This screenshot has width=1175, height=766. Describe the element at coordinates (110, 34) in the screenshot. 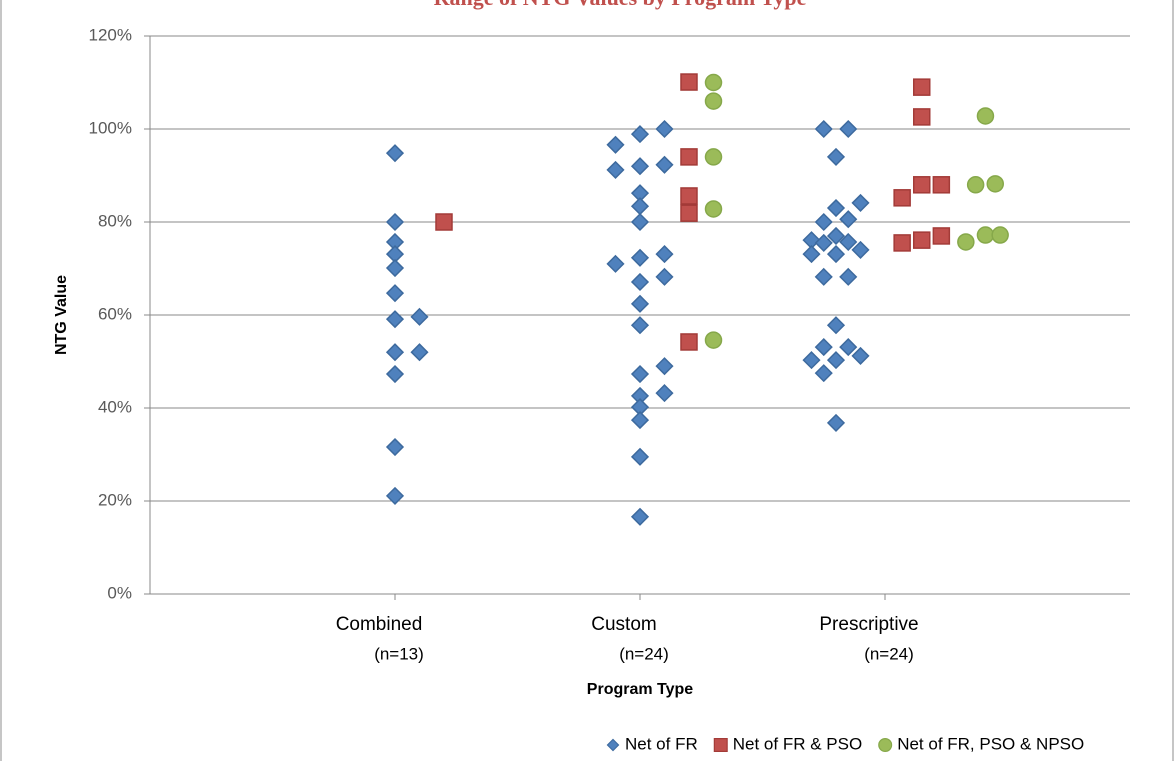

I see `y-tick-label: 120%` at that location.